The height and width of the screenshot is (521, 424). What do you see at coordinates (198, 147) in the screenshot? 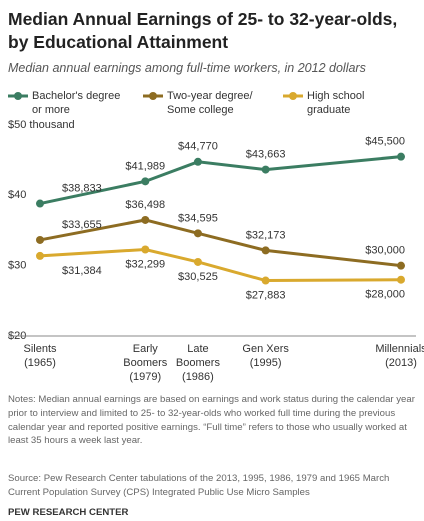
I see `data-label: $44,770` at bounding box center [198, 147].